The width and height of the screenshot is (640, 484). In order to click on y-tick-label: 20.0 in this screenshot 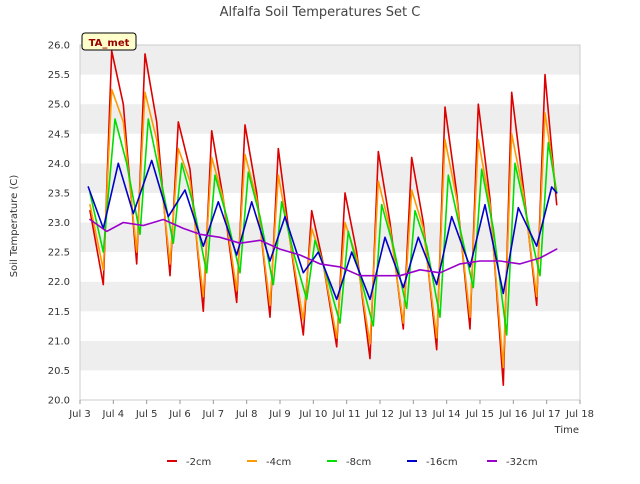, I will do `click(59, 401)`.